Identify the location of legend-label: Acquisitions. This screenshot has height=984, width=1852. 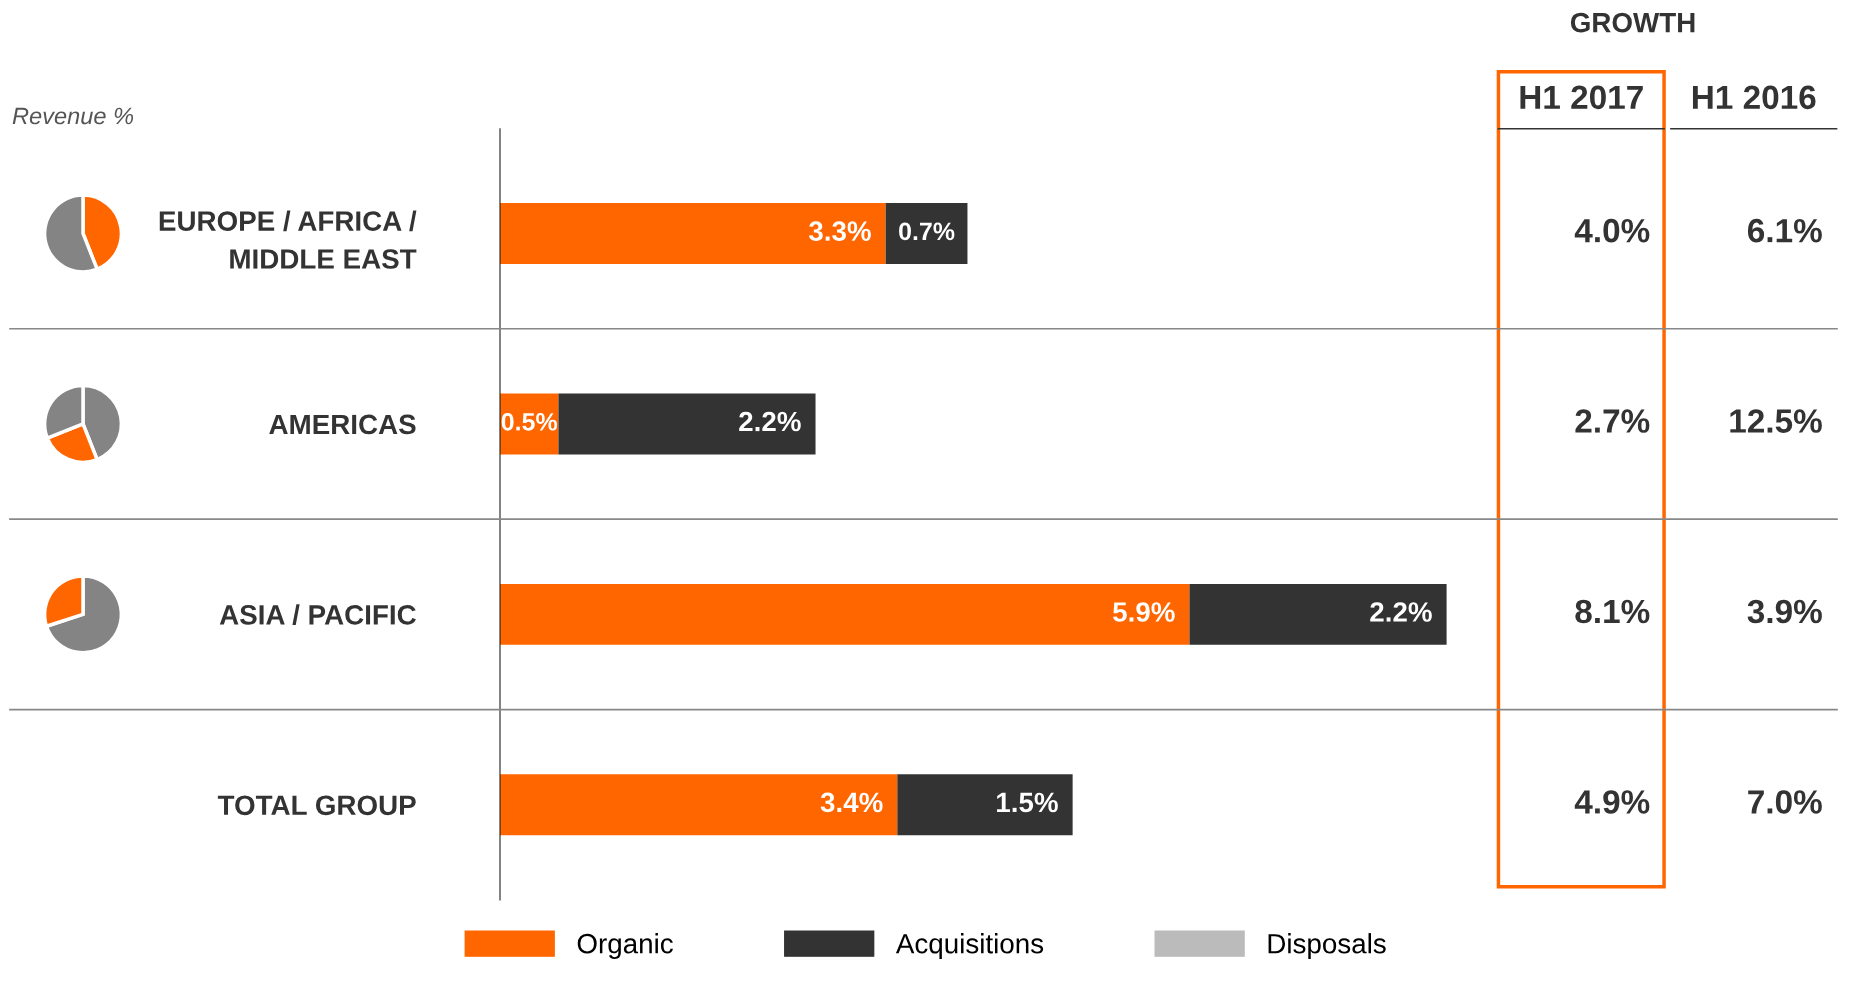
(969, 946).